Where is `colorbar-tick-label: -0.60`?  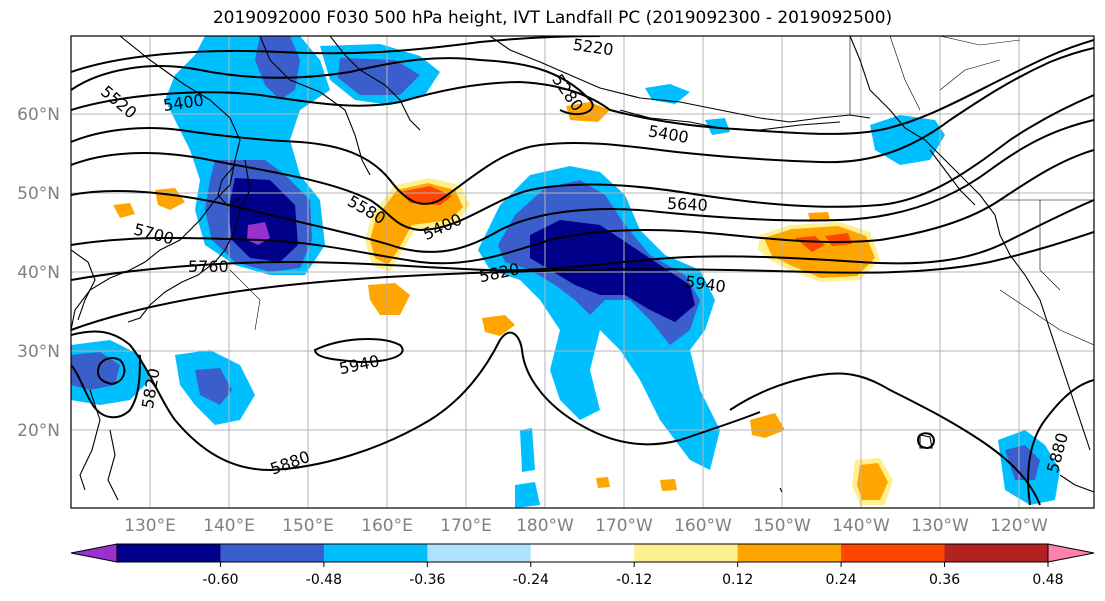
colorbar-tick-label: -0.60 is located at coordinates (220, 580).